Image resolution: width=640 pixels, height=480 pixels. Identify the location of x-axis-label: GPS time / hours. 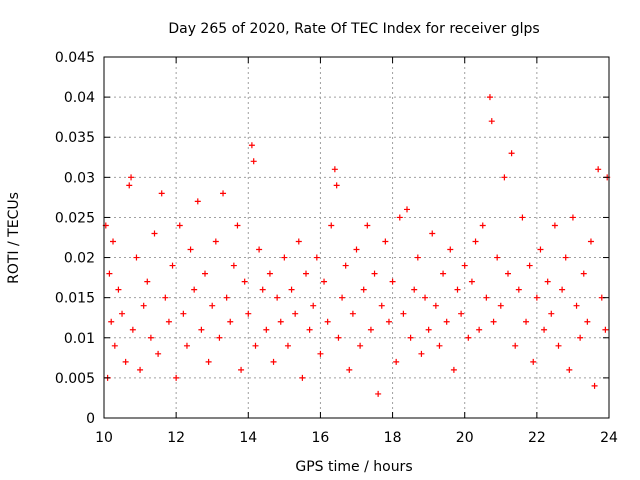
(353, 467).